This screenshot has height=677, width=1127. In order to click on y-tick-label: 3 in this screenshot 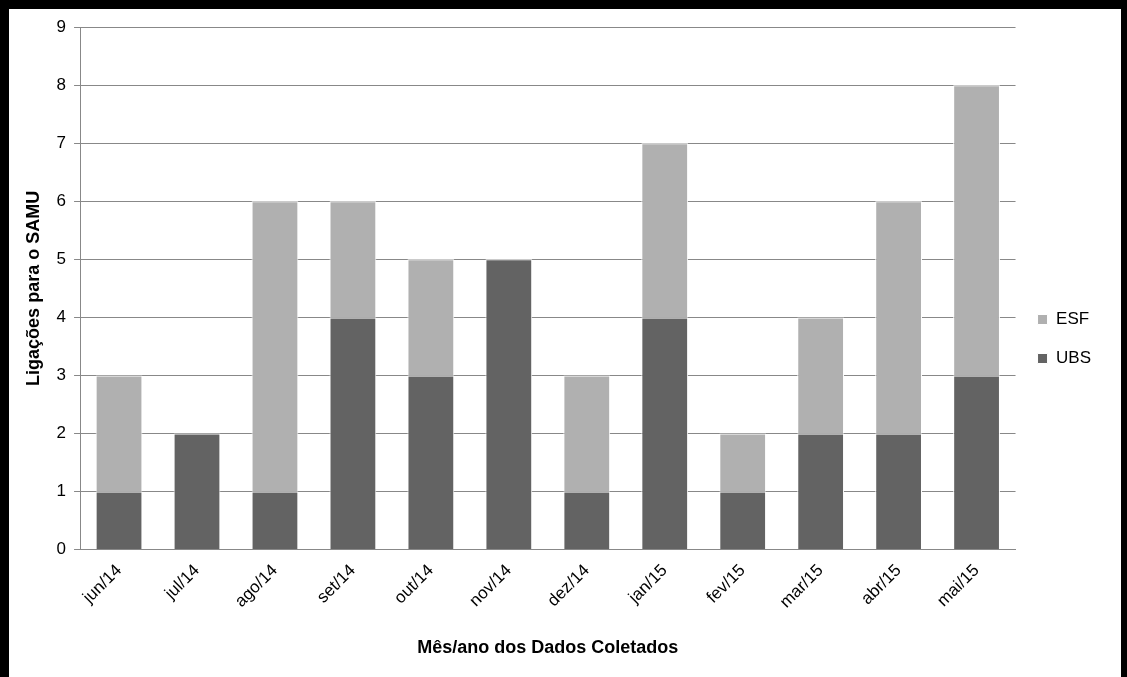, I will do `click(61, 375)`.